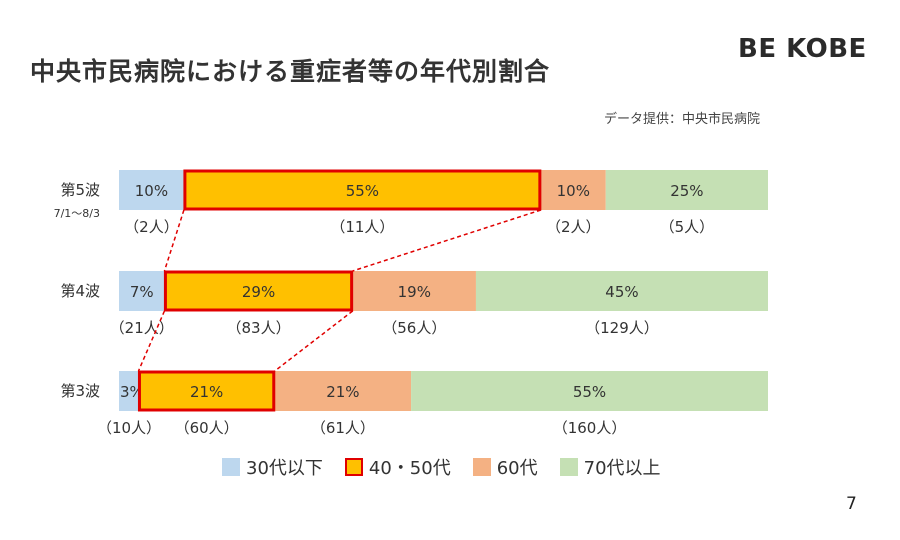  I want to click on count-label: （11人）, so click(362, 227).